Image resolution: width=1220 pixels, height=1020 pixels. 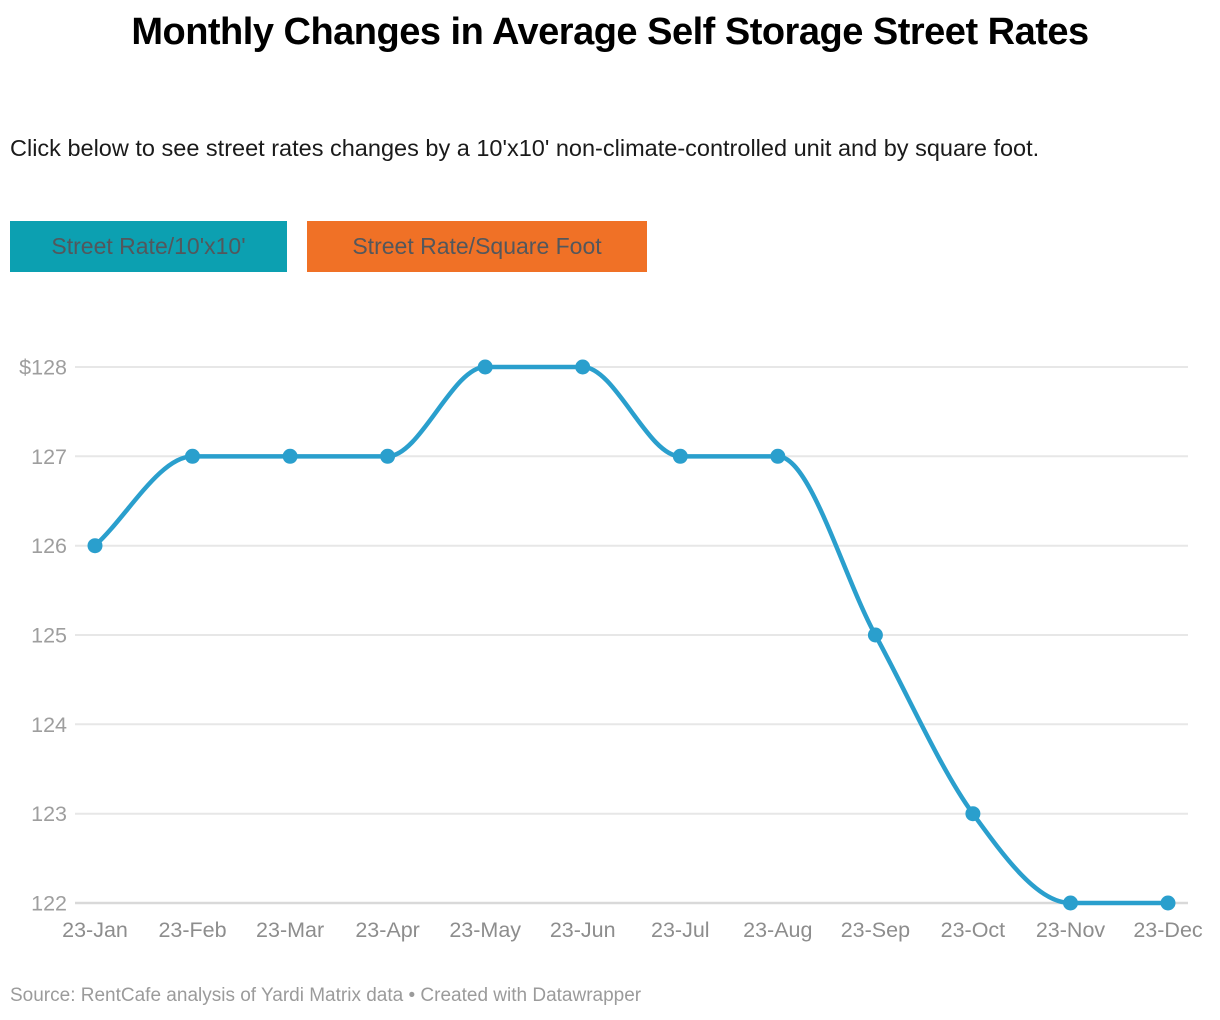 I want to click on svg-text: 23-Oct, so click(x=973, y=930).